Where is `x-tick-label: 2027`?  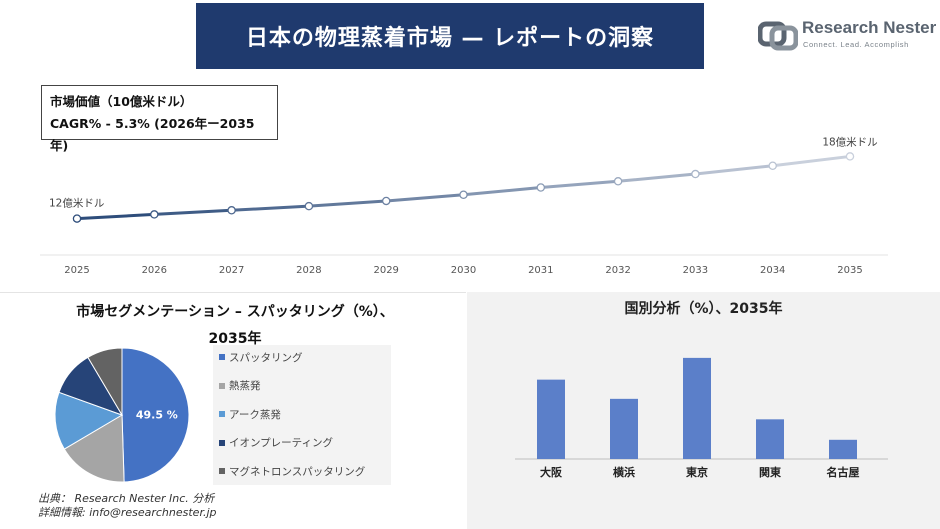 x-tick-label: 2027 is located at coordinates (231, 270).